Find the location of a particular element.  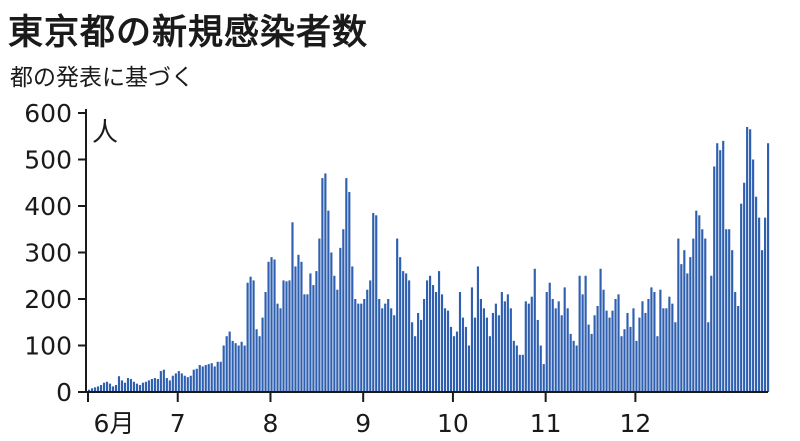

x-tick-label: 10 is located at coordinates (453, 423).